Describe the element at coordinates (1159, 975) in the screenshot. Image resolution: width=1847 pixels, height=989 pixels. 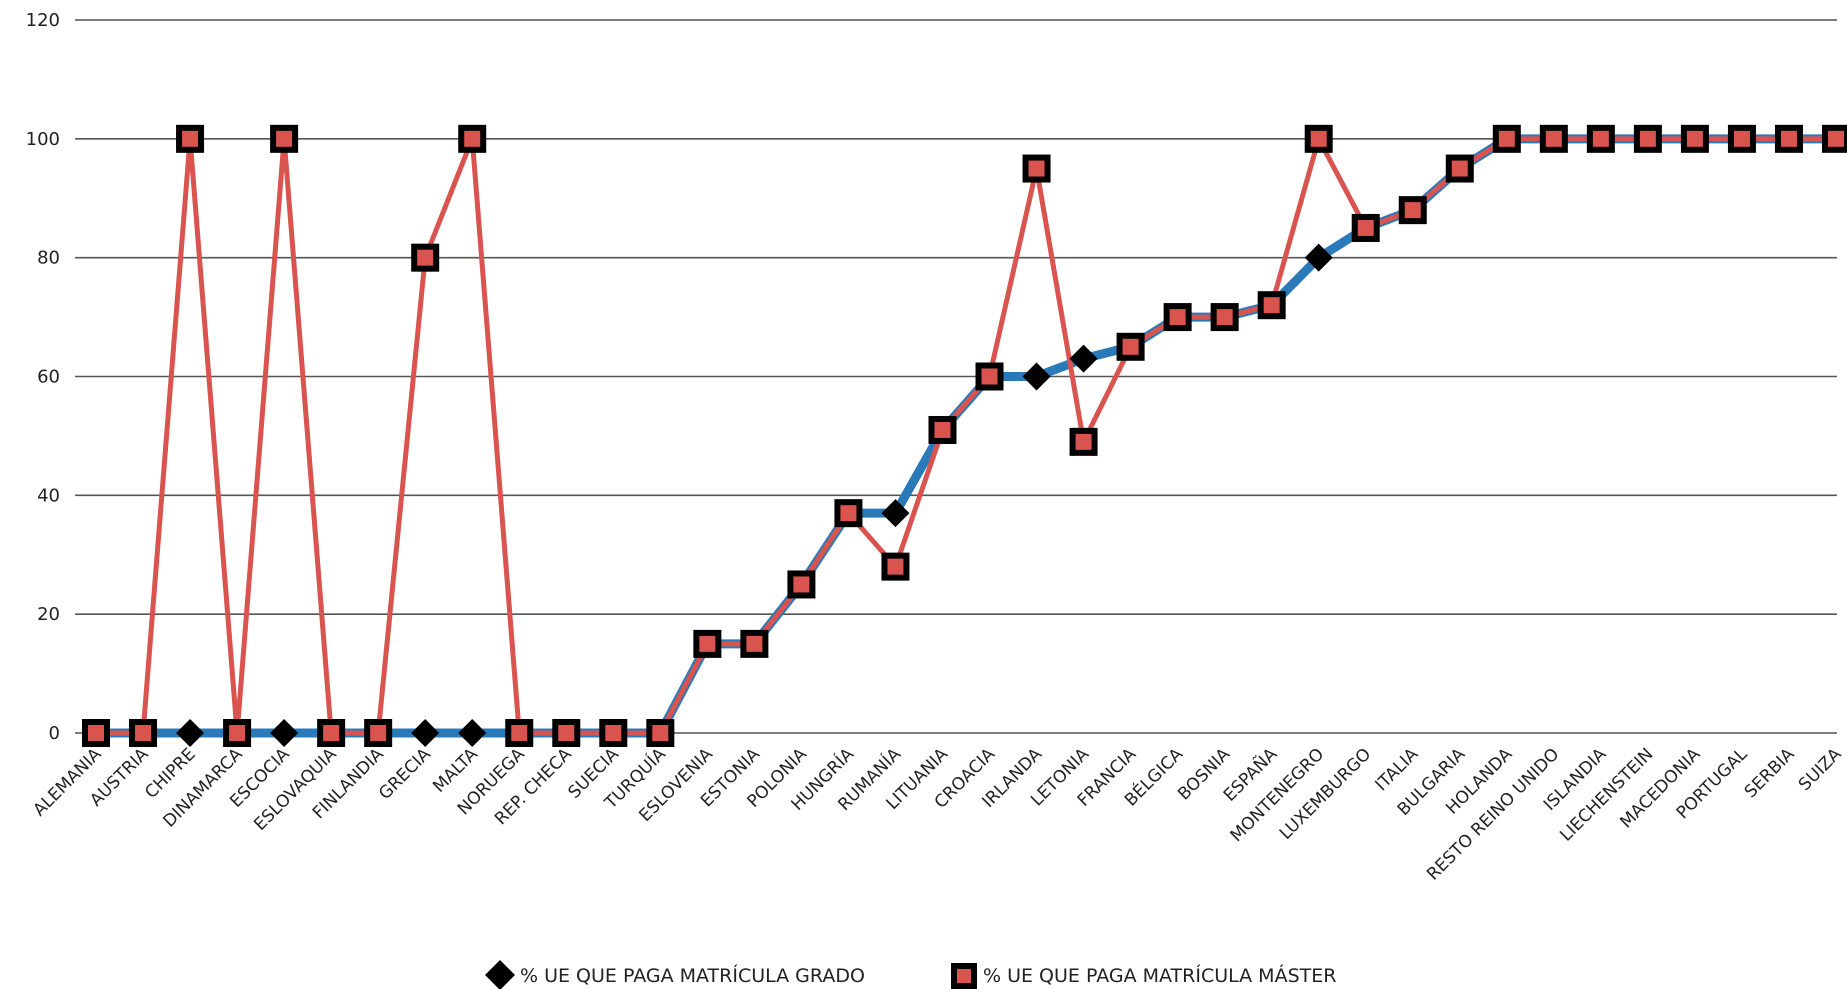
I see `legend-label-master: % UE QUE PAGA MATRÍCULA MÁSTER` at that location.